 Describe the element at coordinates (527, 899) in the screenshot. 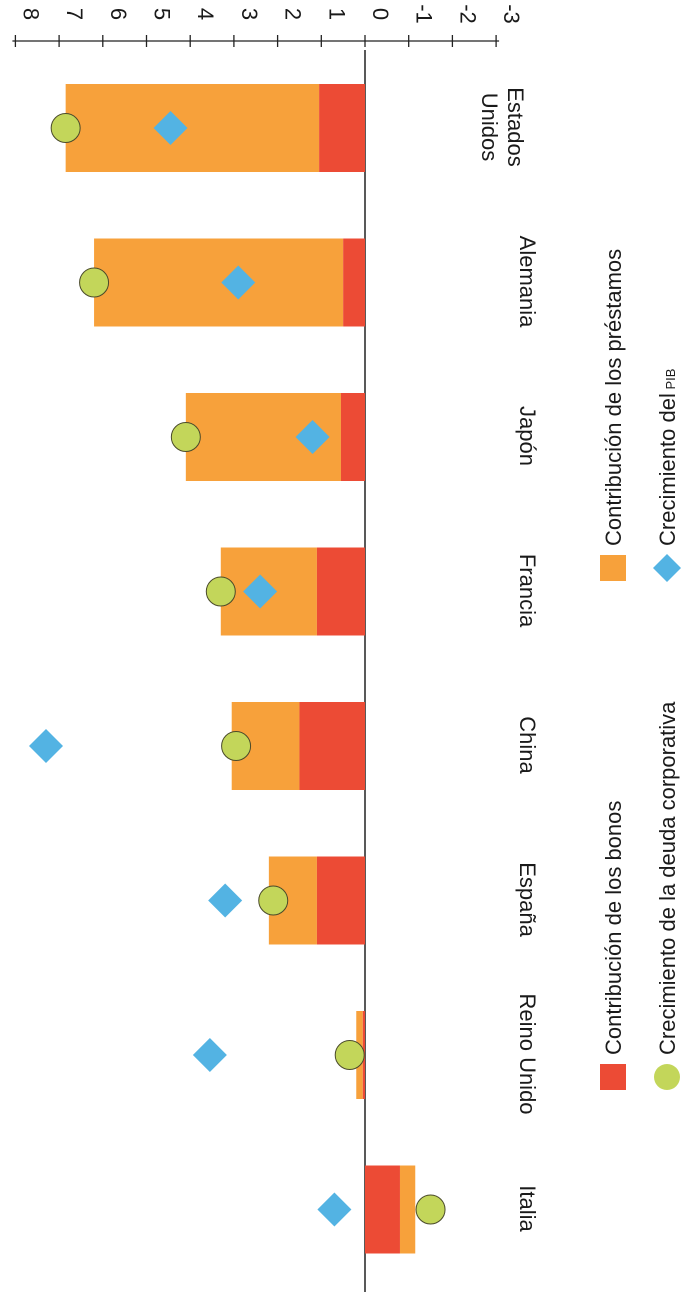

I see `category-label: España` at that location.